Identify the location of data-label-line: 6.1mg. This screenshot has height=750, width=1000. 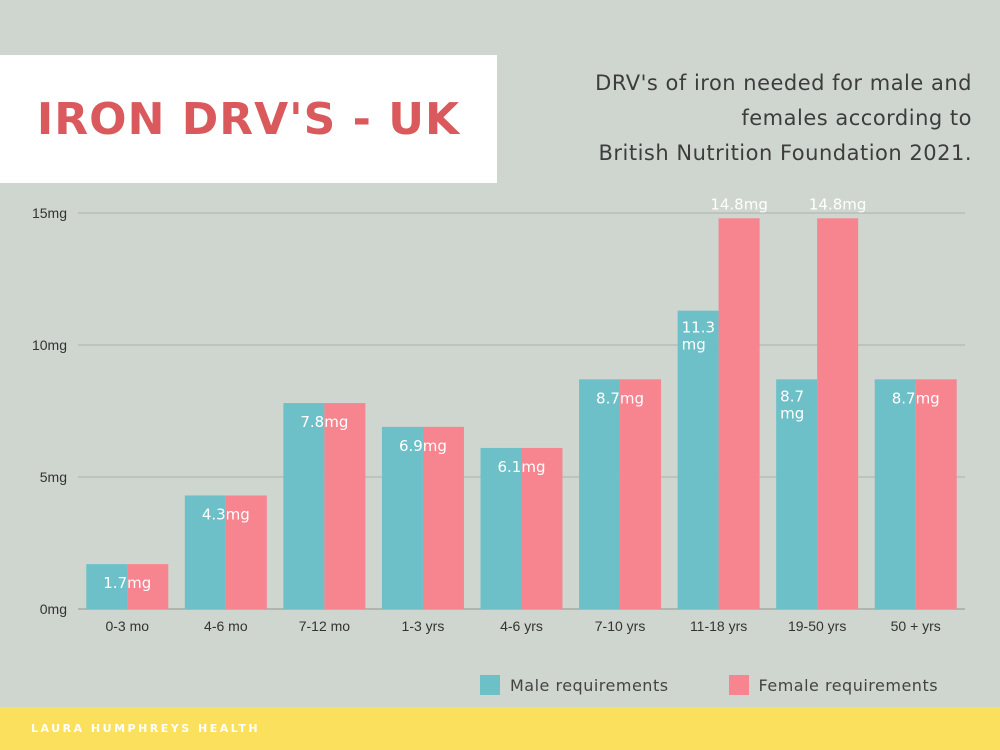
(522, 467).